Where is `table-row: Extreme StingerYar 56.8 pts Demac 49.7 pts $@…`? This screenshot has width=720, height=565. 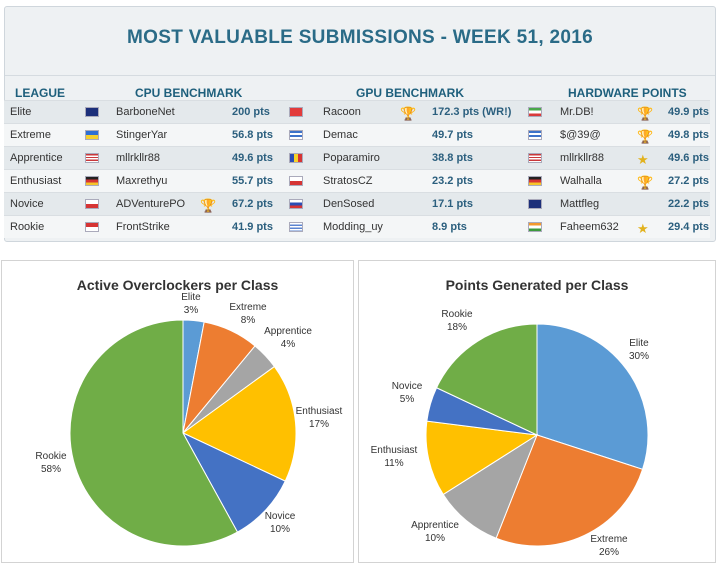 table-row: Extreme StingerYar 56.8 pts Demac 49.7 pts $@… is located at coordinates (357, 134).